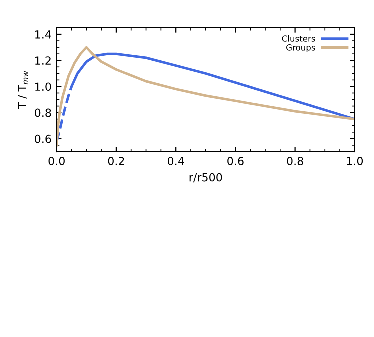  I want to click on y-tick-label: 0.8, so click(43, 113).